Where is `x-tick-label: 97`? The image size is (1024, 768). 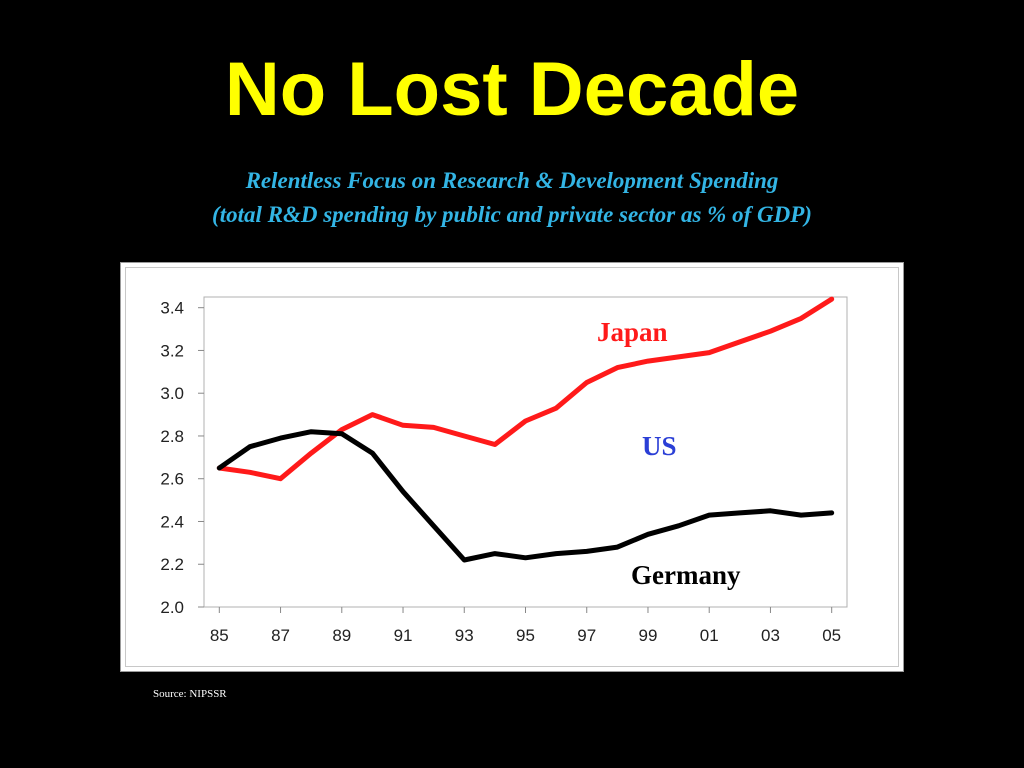 x-tick-label: 97 is located at coordinates (586, 635).